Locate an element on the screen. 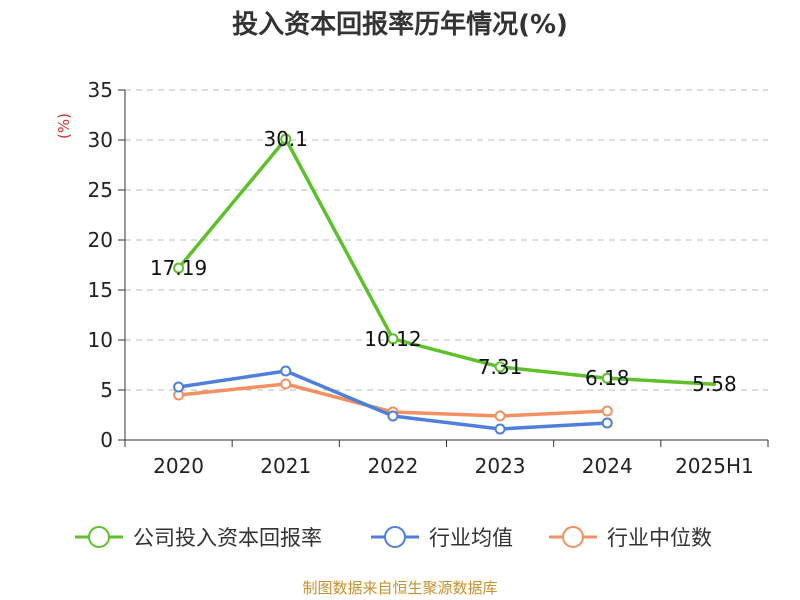  legend-item-0: 公司投入资本回报率 is located at coordinates (198, 538).